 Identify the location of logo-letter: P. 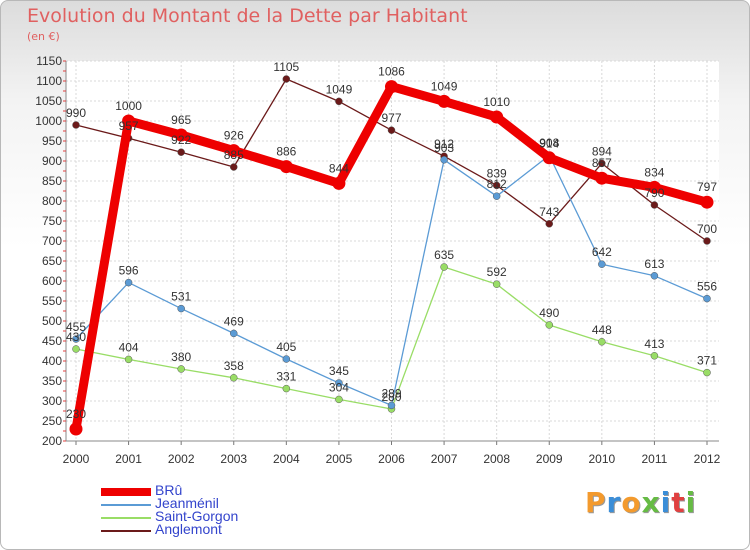
(596, 502).